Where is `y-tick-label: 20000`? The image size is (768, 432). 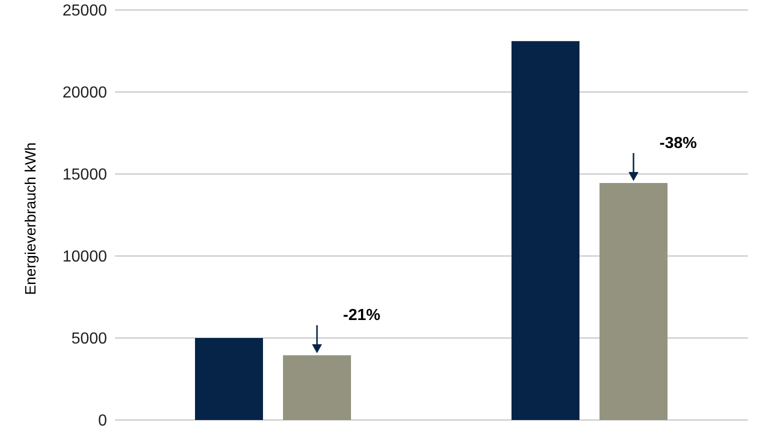
y-tick-label: 20000 is located at coordinates (85, 93).